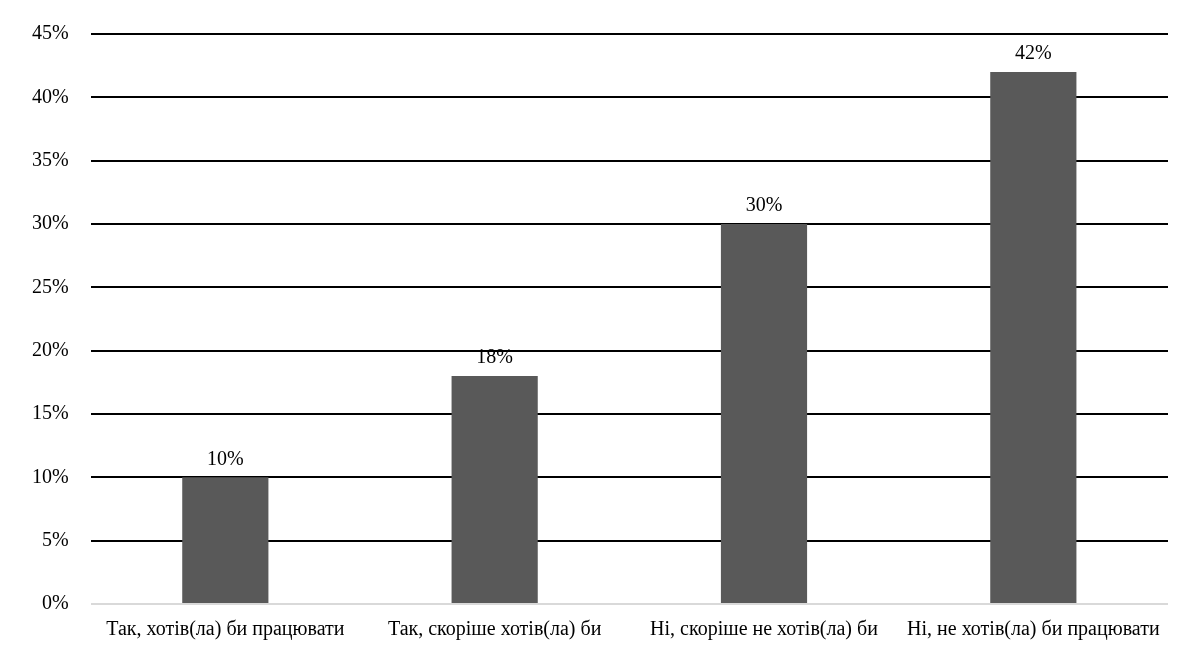  Describe the element at coordinates (50, 412) in the screenshot. I see `y-tick-label: 15%` at that location.